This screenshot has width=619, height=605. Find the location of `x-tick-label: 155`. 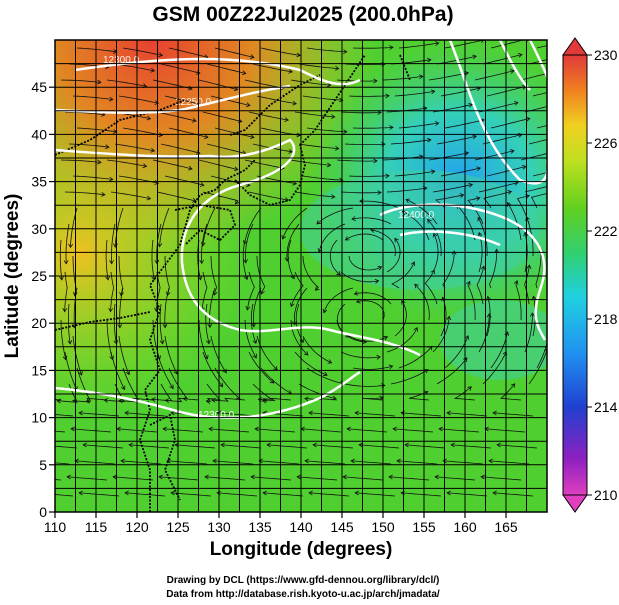

x-tick-label: 155 is located at coordinates (424, 527).